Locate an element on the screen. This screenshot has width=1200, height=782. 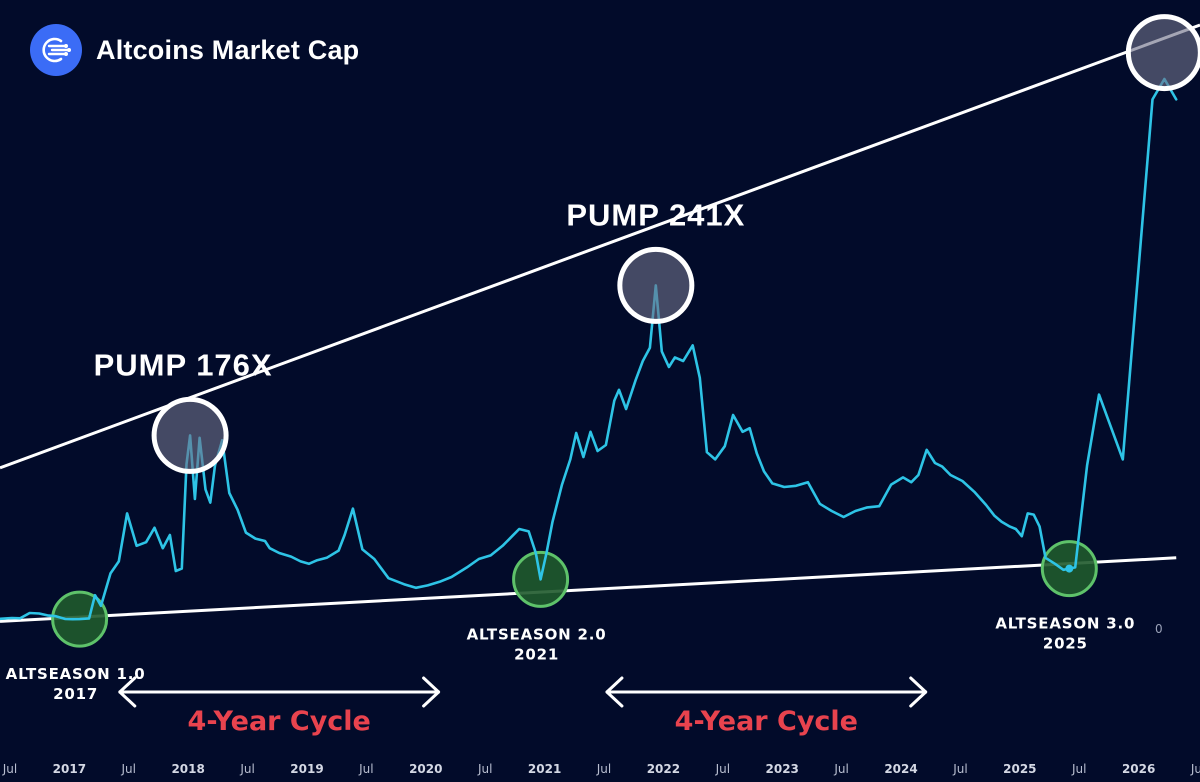
header: Altcoins Market Cap is located at coordinates (194, 50).